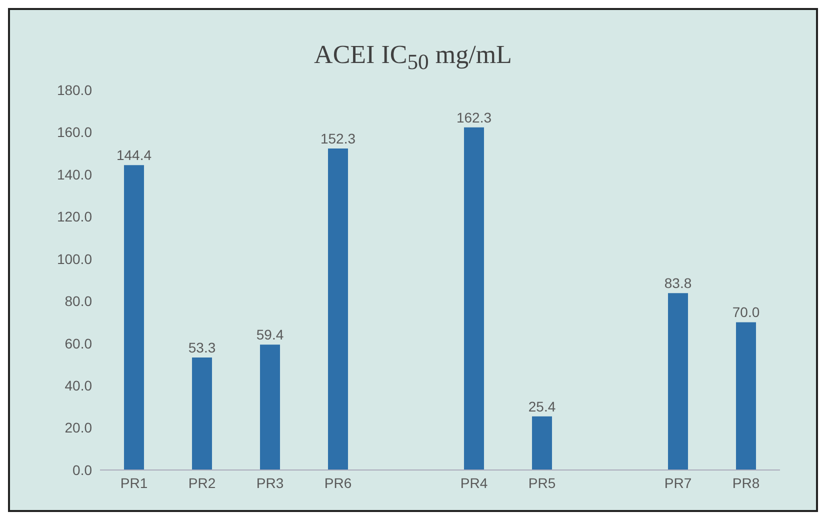  What do you see at coordinates (338, 482) in the screenshot?
I see `x-tick-label: PR6` at bounding box center [338, 482].